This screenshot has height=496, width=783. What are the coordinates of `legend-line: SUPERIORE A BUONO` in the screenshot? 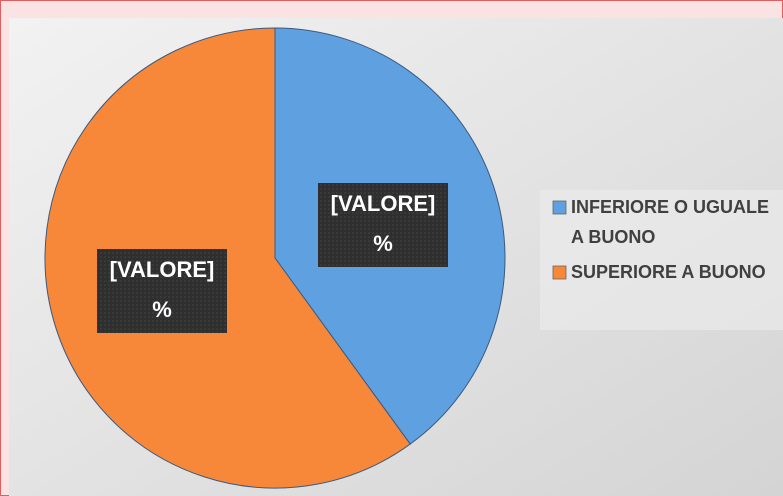 It's located at (668, 272).